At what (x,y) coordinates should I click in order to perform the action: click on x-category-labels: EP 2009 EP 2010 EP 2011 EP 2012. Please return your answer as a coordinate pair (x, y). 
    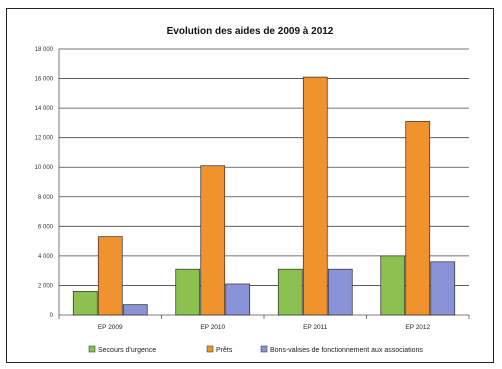
    Looking at the image, I should click on (264, 327).